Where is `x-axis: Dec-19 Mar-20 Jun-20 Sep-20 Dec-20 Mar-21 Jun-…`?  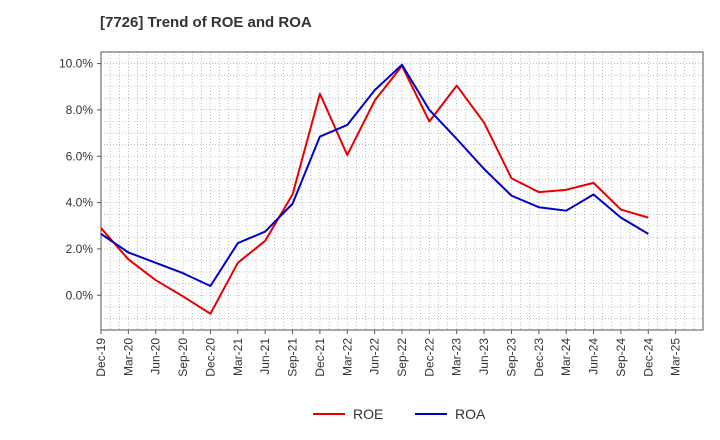 x-axis: Dec-19 Mar-20 Jun-20 Sep-20 Dec-20 Mar-21 Jun-… is located at coordinates (388, 353).